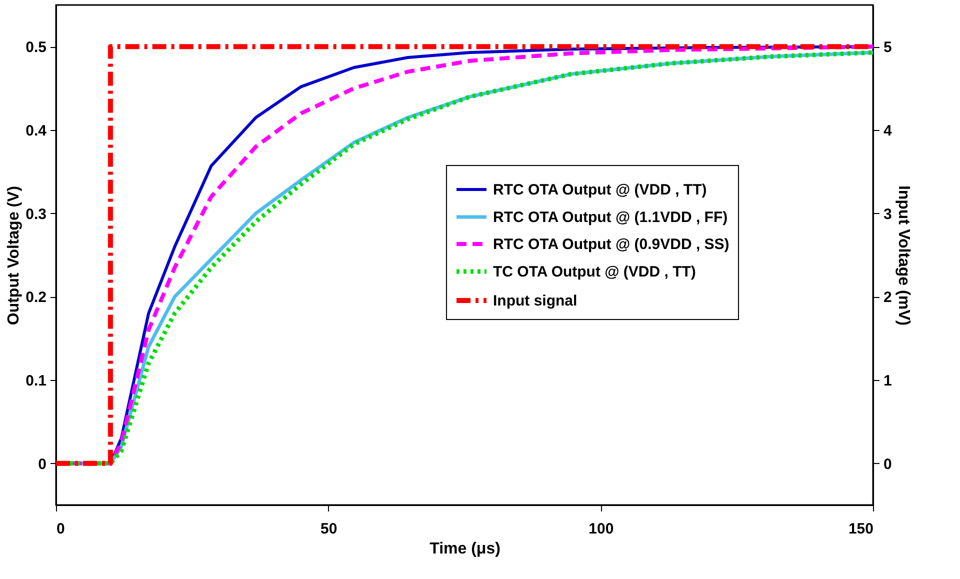 Image resolution: width=960 pixels, height=579 pixels. I want to click on y2-tick-label: 1, so click(888, 381).